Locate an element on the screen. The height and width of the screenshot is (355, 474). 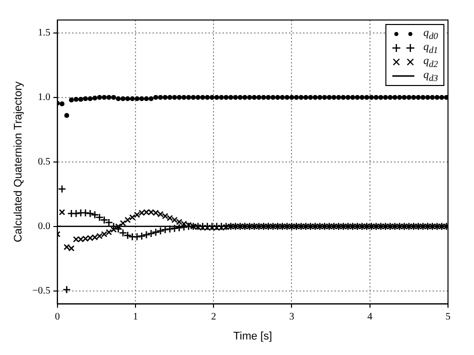
legend-label: q$_{d3}$ is located at coordinates (430, 76).